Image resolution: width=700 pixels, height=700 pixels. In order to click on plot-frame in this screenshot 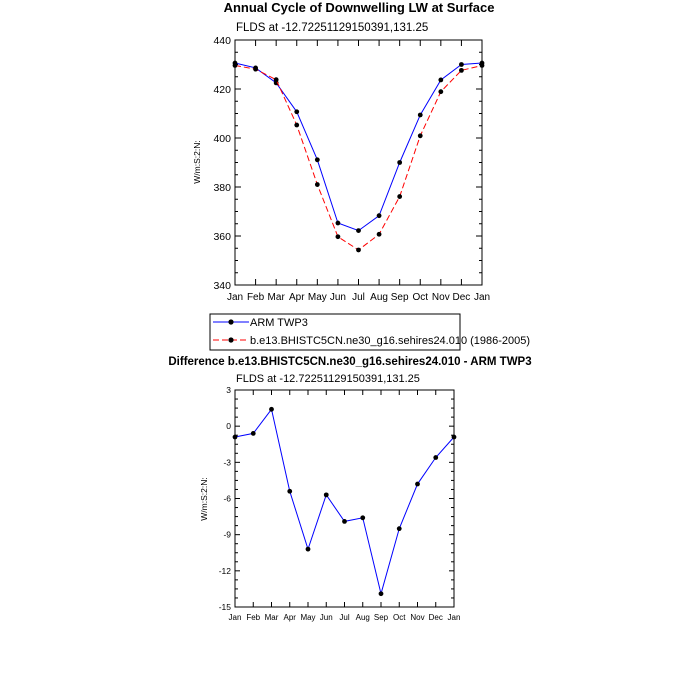, I will do `click(344, 498)`.